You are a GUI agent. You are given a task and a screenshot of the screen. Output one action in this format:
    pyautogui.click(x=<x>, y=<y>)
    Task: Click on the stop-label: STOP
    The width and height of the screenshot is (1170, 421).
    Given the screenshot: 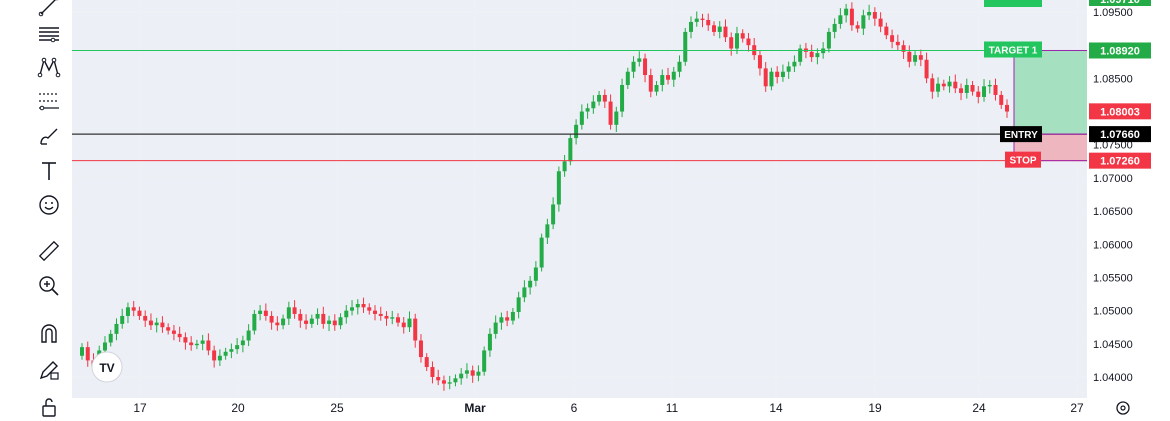 What is the action you would take?
    pyautogui.click(x=1022, y=161)
    